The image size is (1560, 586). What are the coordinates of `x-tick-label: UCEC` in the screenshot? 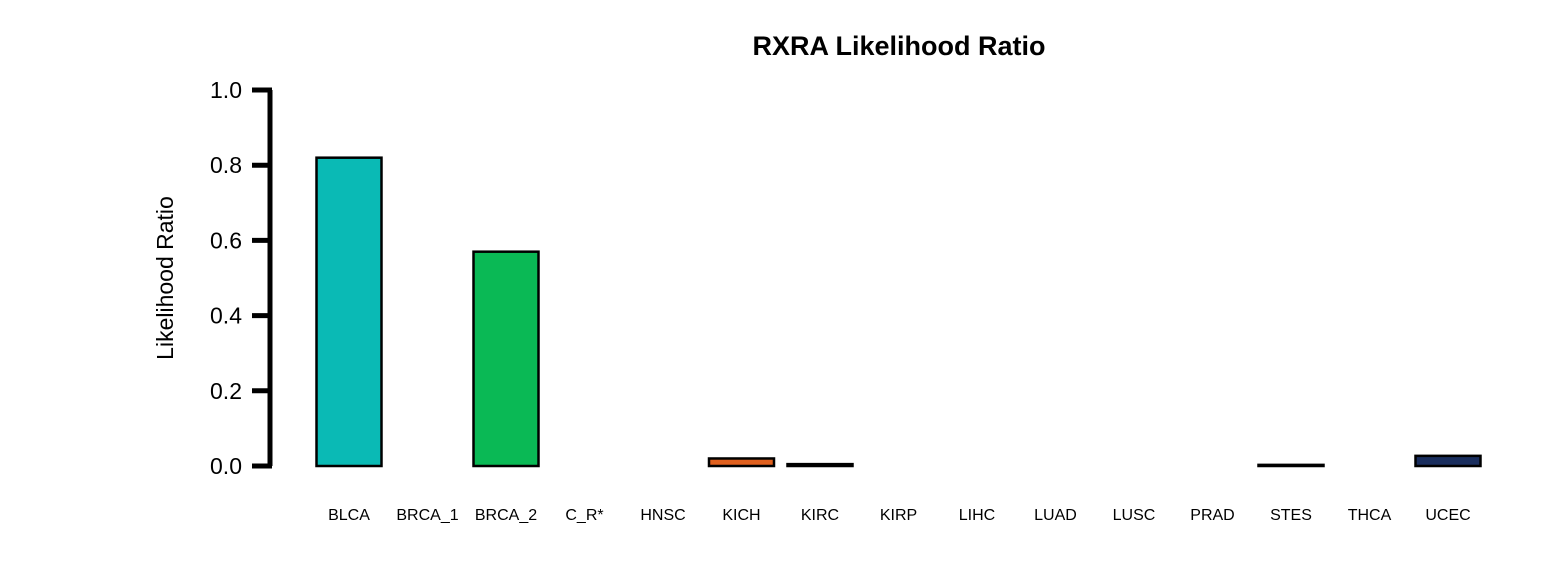 It's located at (1447, 515).